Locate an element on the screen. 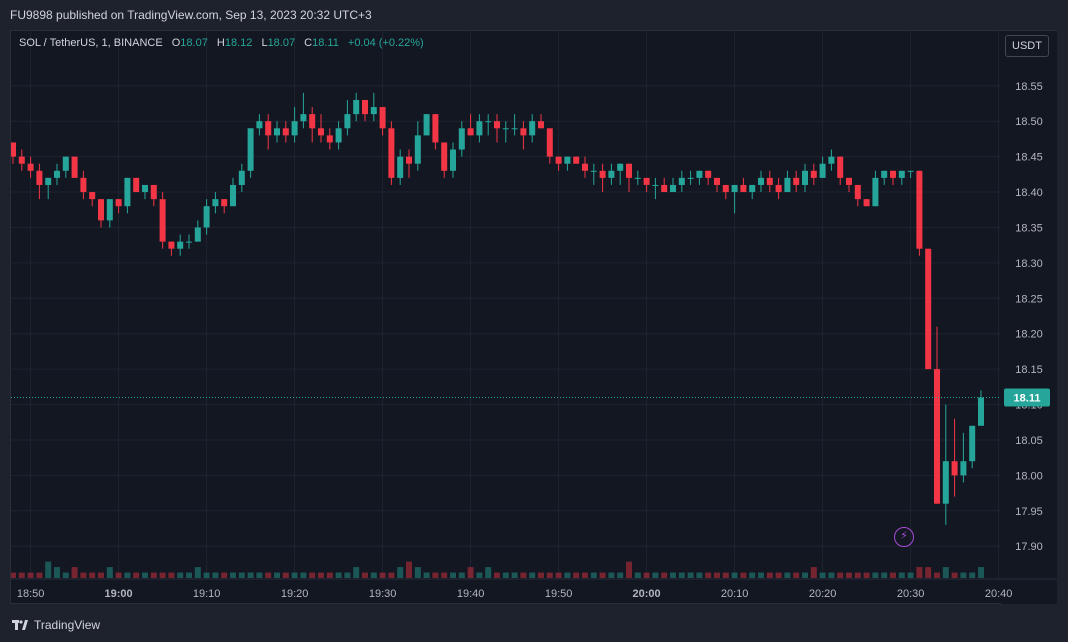 The height and width of the screenshot is (642, 1068). open-value: 18.07 is located at coordinates (194, 43).